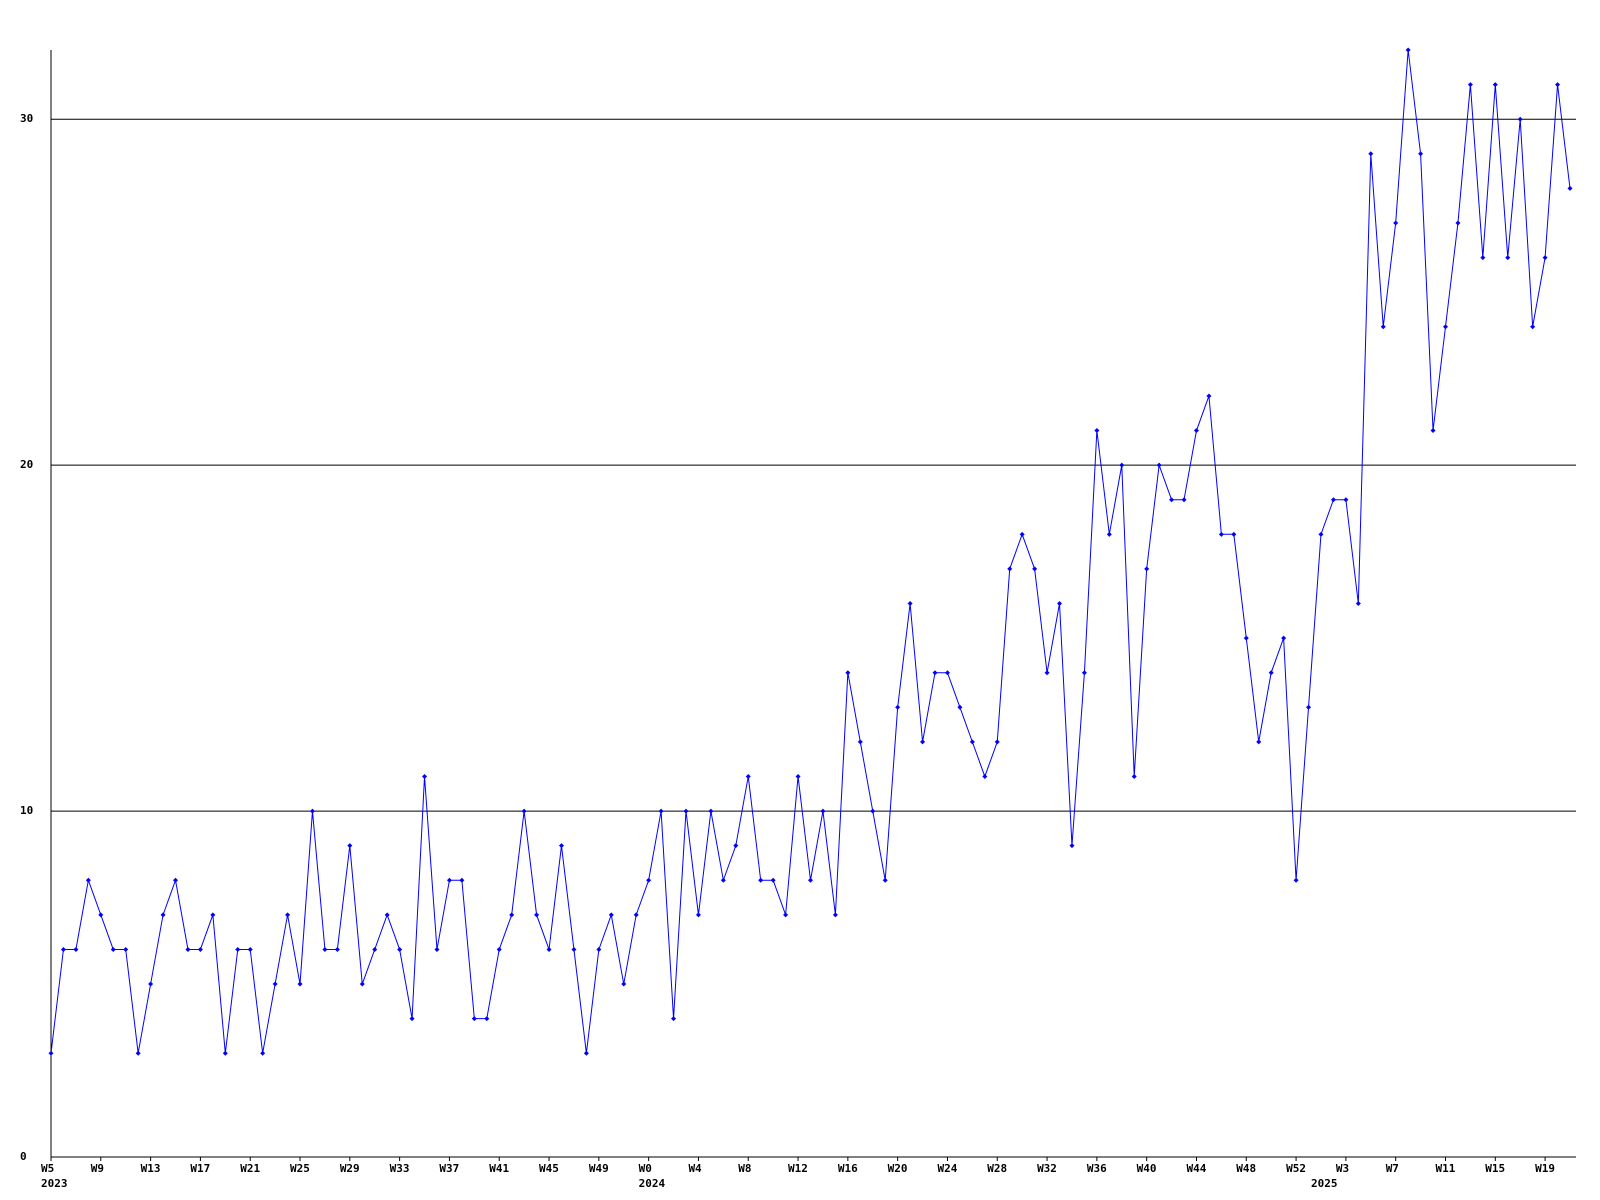  I want to click on x-tick-label: W25, so click(300, 1168).